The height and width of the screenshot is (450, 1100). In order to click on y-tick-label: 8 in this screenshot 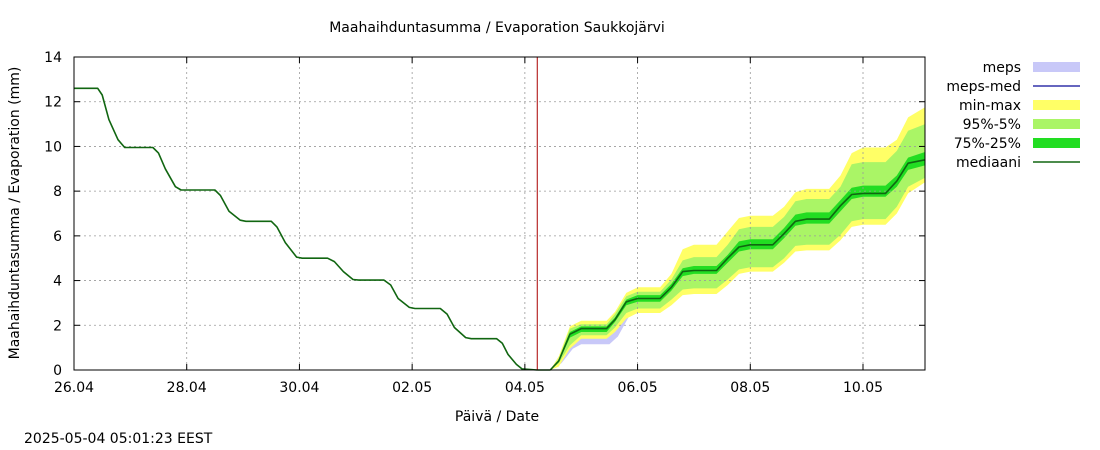, I will do `click(57, 192)`.